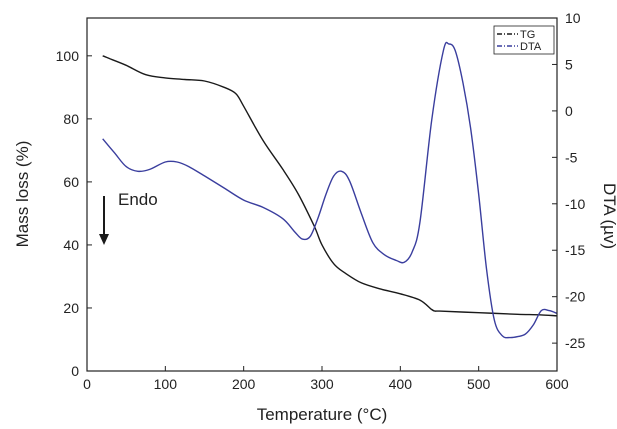 This screenshot has height=429, width=617. I want to click on endo-arrow-head, so click(104, 239).